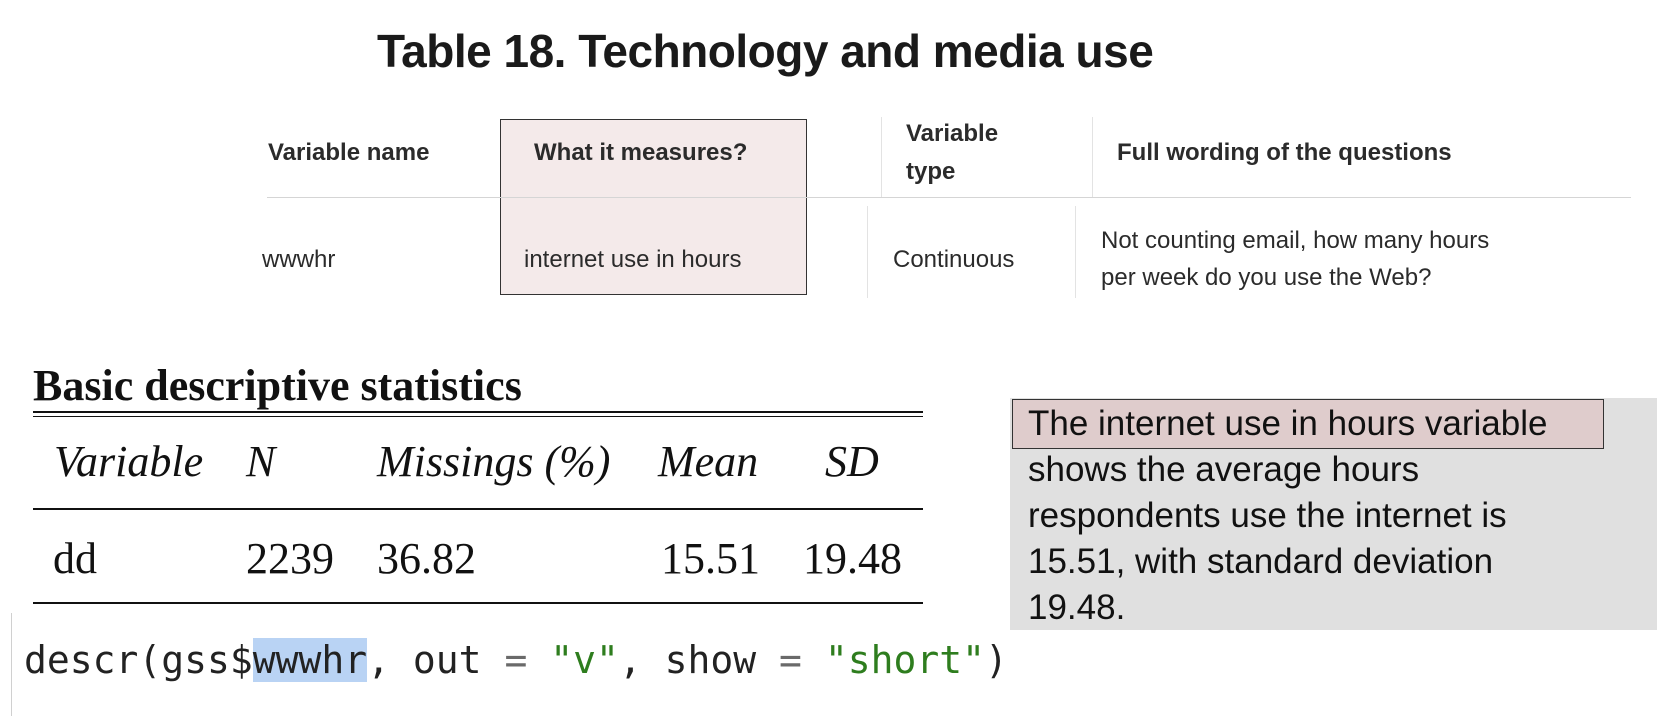  Describe the element at coordinates (436, 660) in the screenshot. I see `code-arg-out: , out` at that location.